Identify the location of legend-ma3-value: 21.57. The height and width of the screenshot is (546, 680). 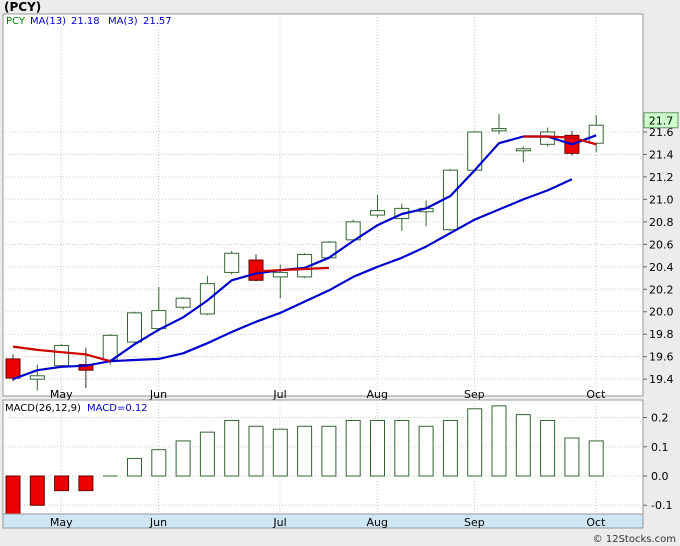
(157, 21).